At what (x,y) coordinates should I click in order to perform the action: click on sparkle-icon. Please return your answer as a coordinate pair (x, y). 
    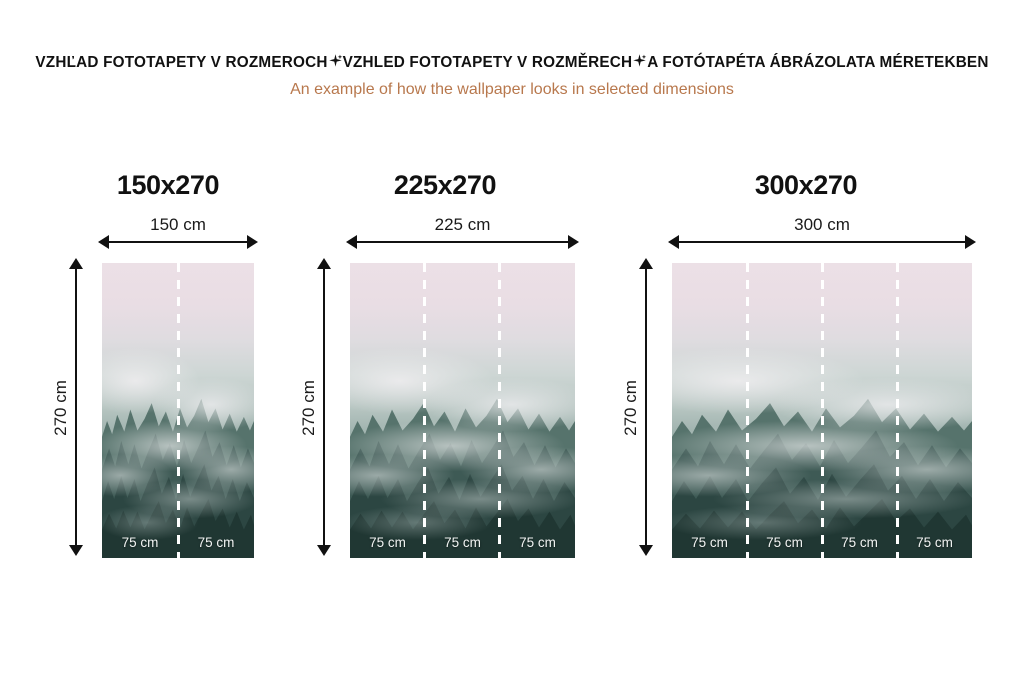
    Looking at the image, I should click on (335, 61).